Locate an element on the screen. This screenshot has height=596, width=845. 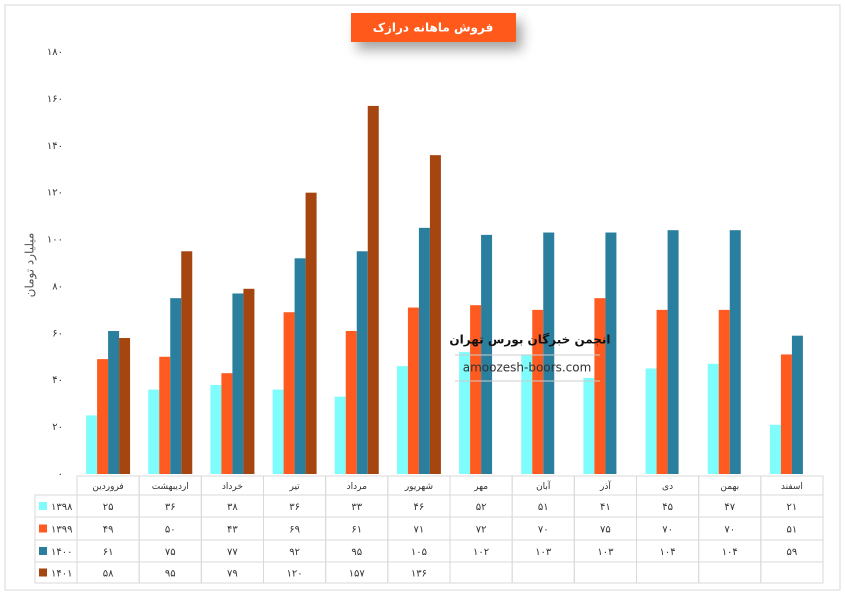
chart-title: فروش ماهانه درازک is located at coordinates (433, 28).